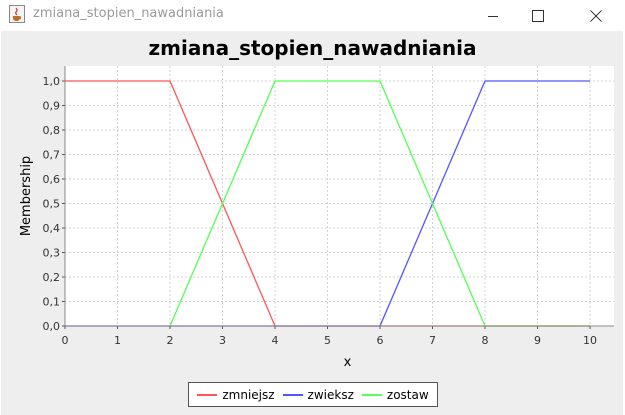 This screenshot has width=625, height=415. Describe the element at coordinates (590, 340) in the screenshot. I see `x-tick-label: 10` at that location.